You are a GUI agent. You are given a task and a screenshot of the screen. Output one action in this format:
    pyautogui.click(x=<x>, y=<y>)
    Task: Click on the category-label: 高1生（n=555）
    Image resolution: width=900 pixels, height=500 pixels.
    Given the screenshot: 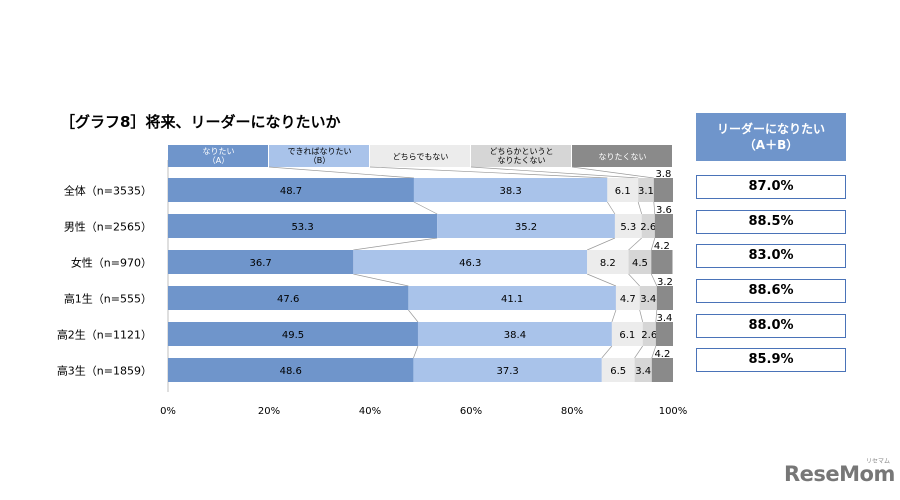 What is the action you would take?
    pyautogui.click(x=108, y=299)
    